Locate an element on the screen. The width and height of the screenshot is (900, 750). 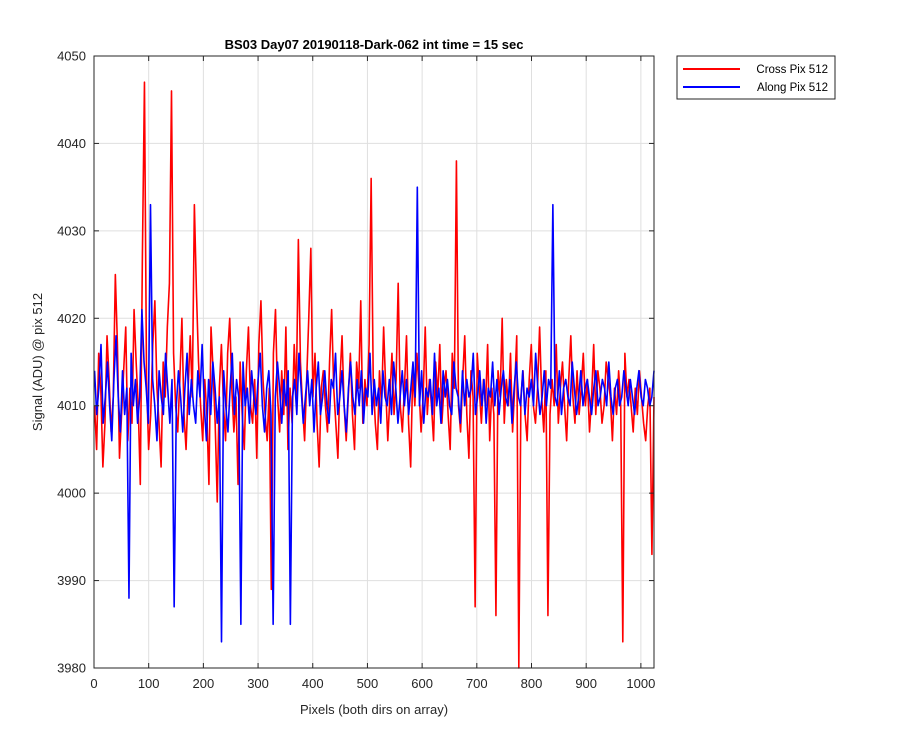
legend-box is located at coordinates (756, 77).